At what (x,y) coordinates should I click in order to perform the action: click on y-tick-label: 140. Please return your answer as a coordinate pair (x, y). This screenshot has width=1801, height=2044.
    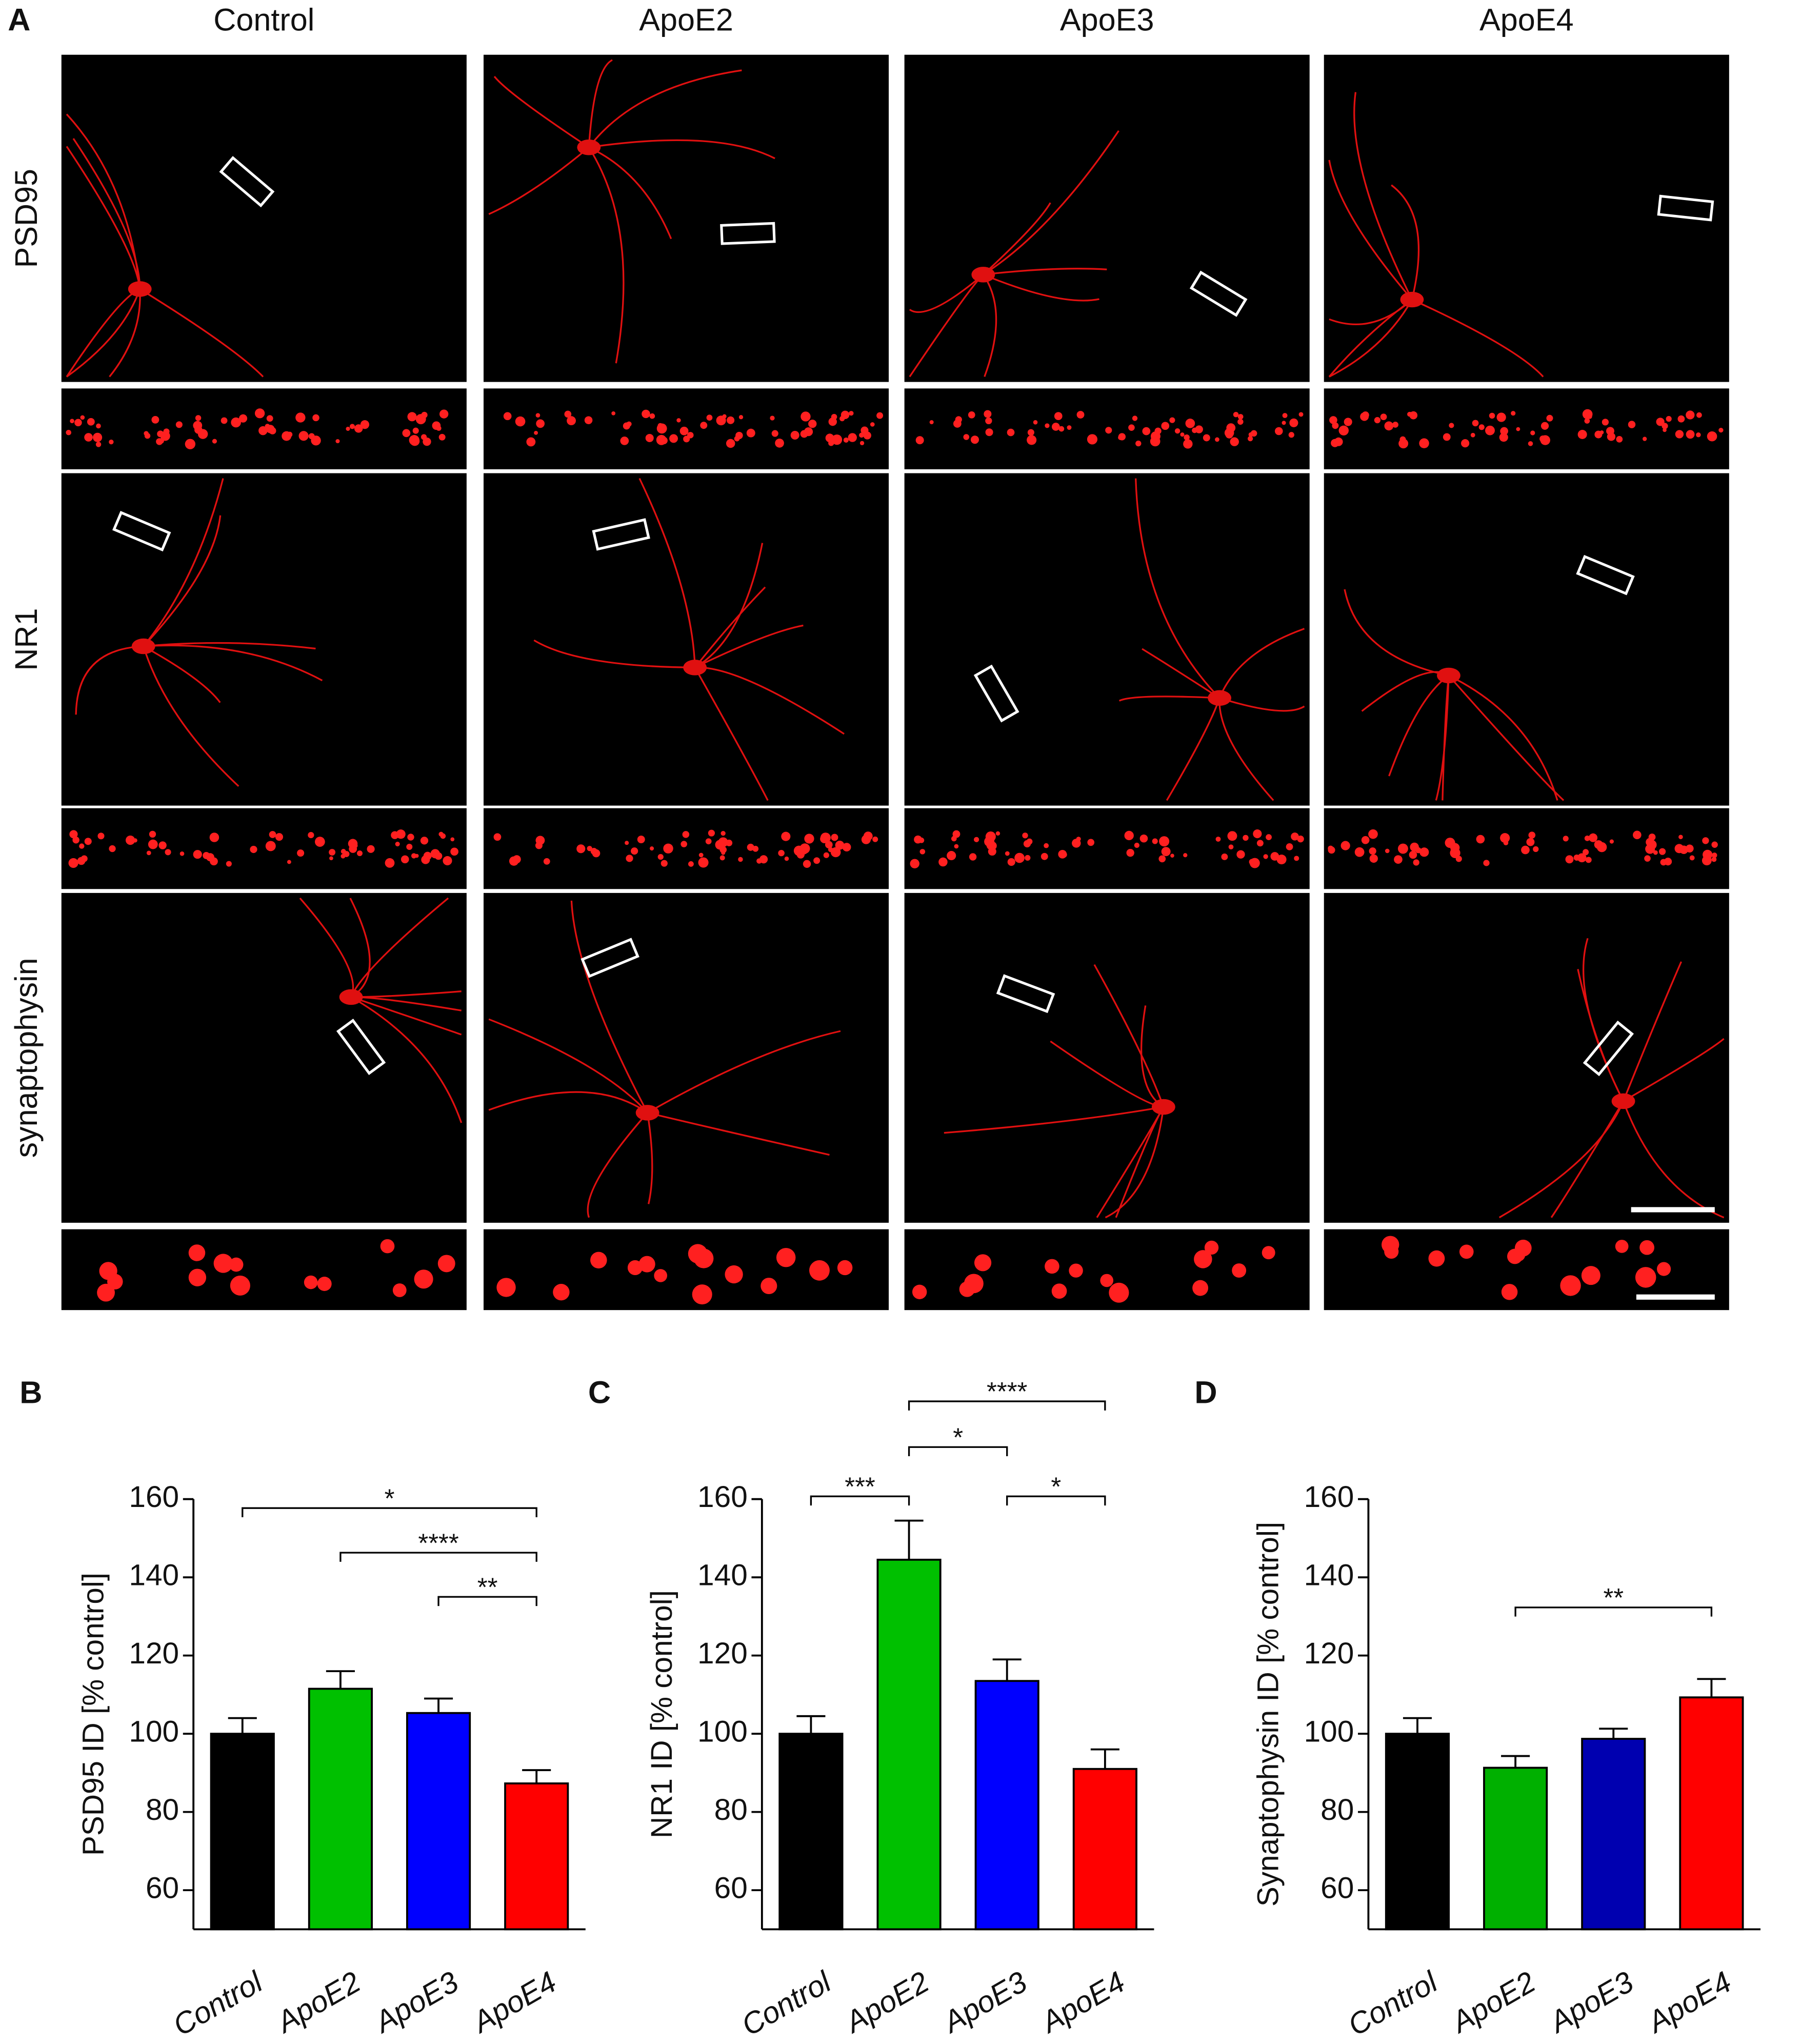
    Looking at the image, I should click on (722, 1576).